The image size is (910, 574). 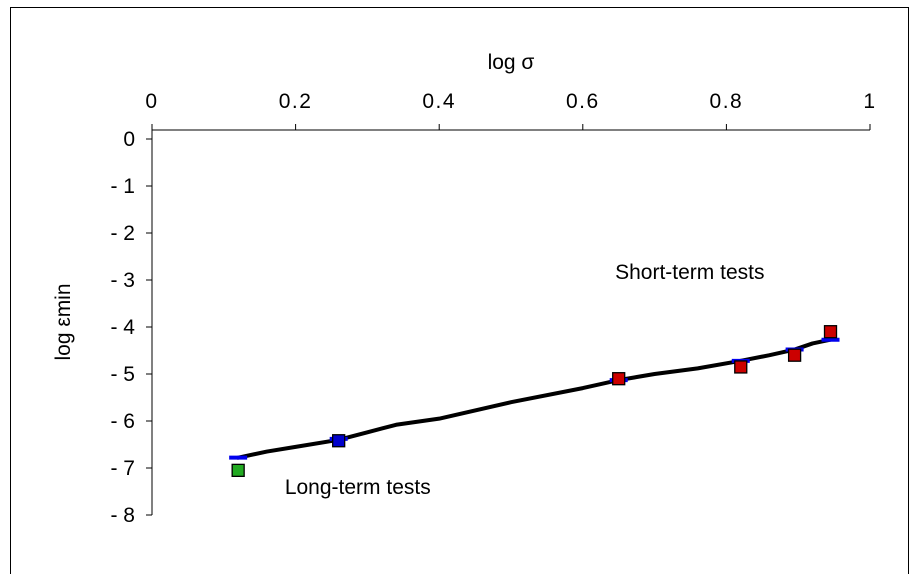 What do you see at coordinates (511, 62) in the screenshot?
I see `x-axis-label: log σ` at bounding box center [511, 62].